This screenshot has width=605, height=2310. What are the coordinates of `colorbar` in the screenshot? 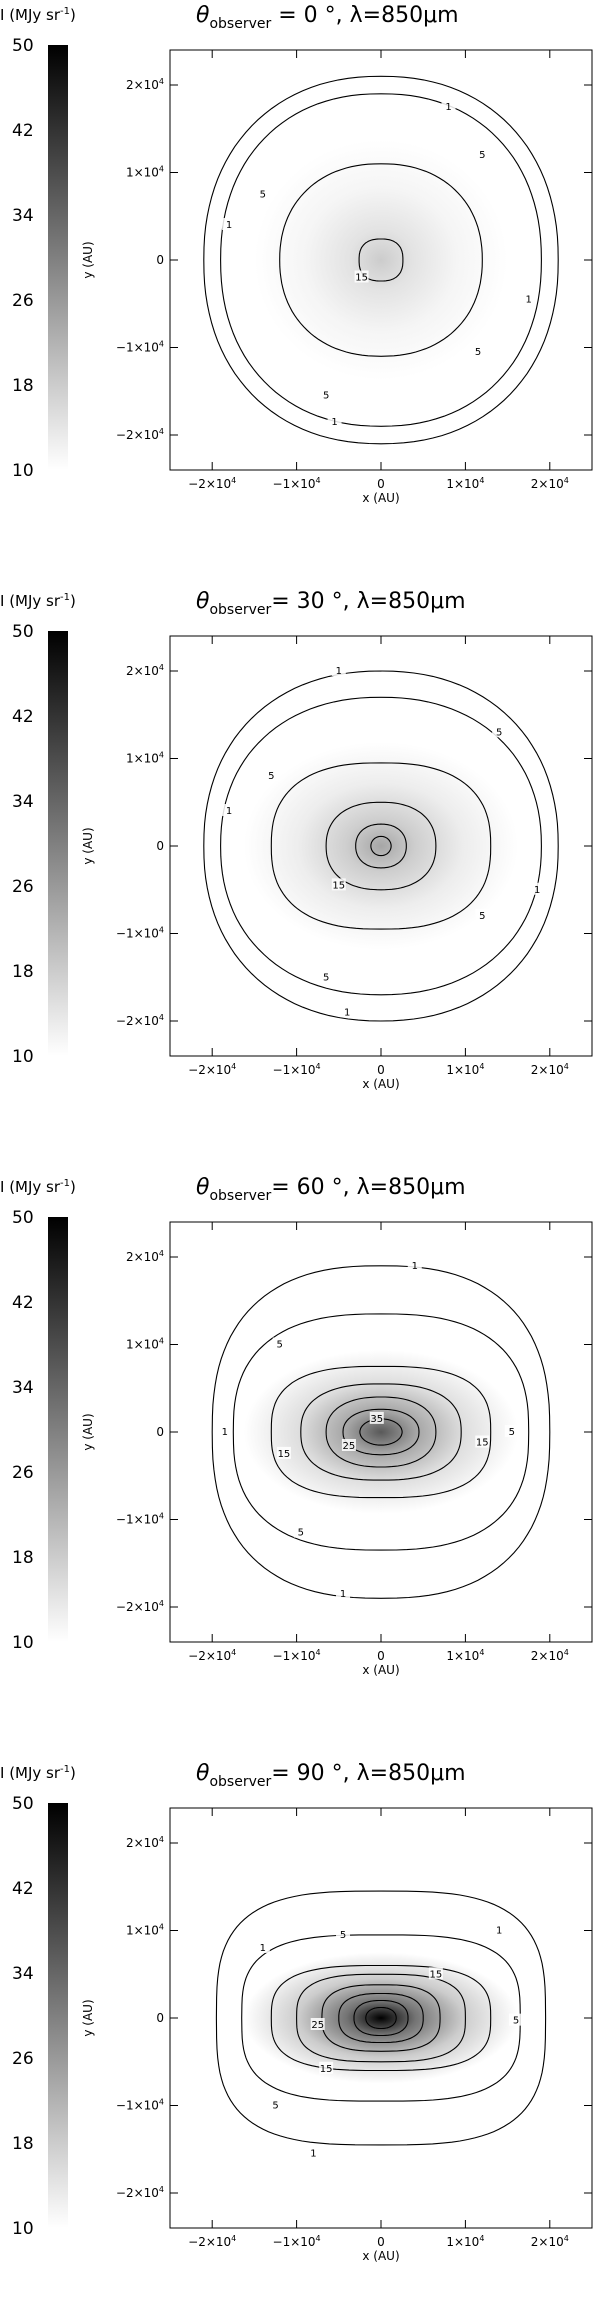 It's located at (58, 843).